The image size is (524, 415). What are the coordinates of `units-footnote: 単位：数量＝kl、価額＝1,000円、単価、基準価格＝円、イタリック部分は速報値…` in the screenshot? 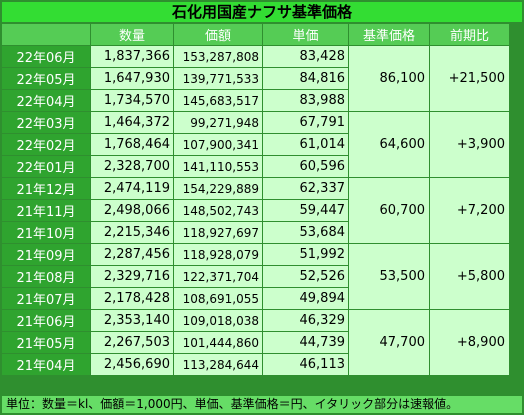 It's located at (262, 404).